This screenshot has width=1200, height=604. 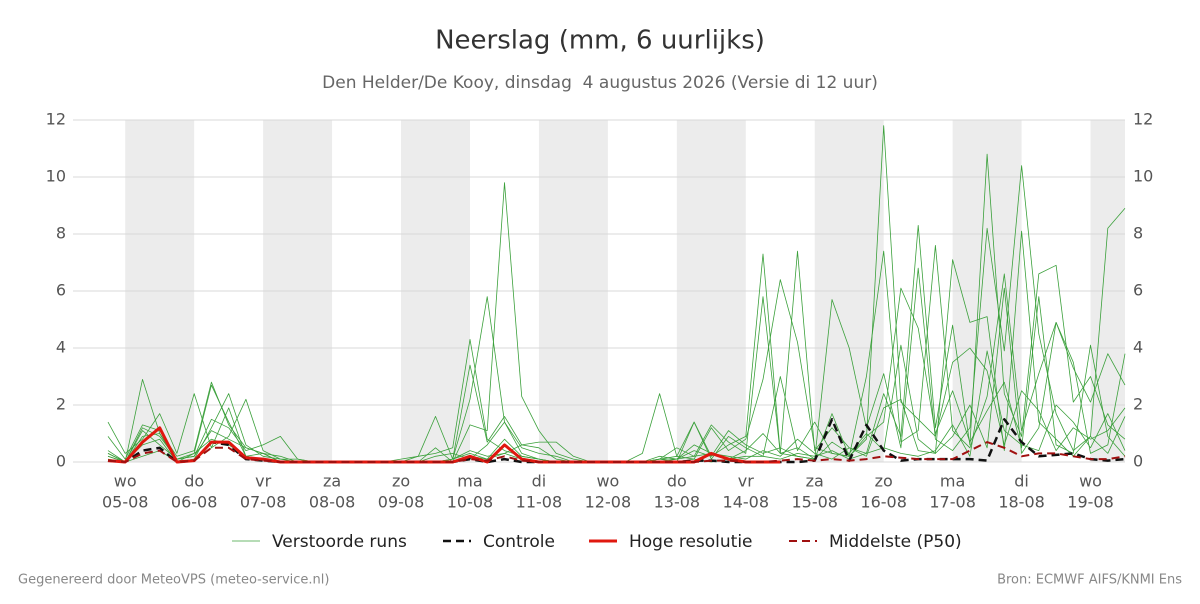 What do you see at coordinates (332, 502) in the screenshot?
I see `x-tick-date: 08-08` at bounding box center [332, 502].